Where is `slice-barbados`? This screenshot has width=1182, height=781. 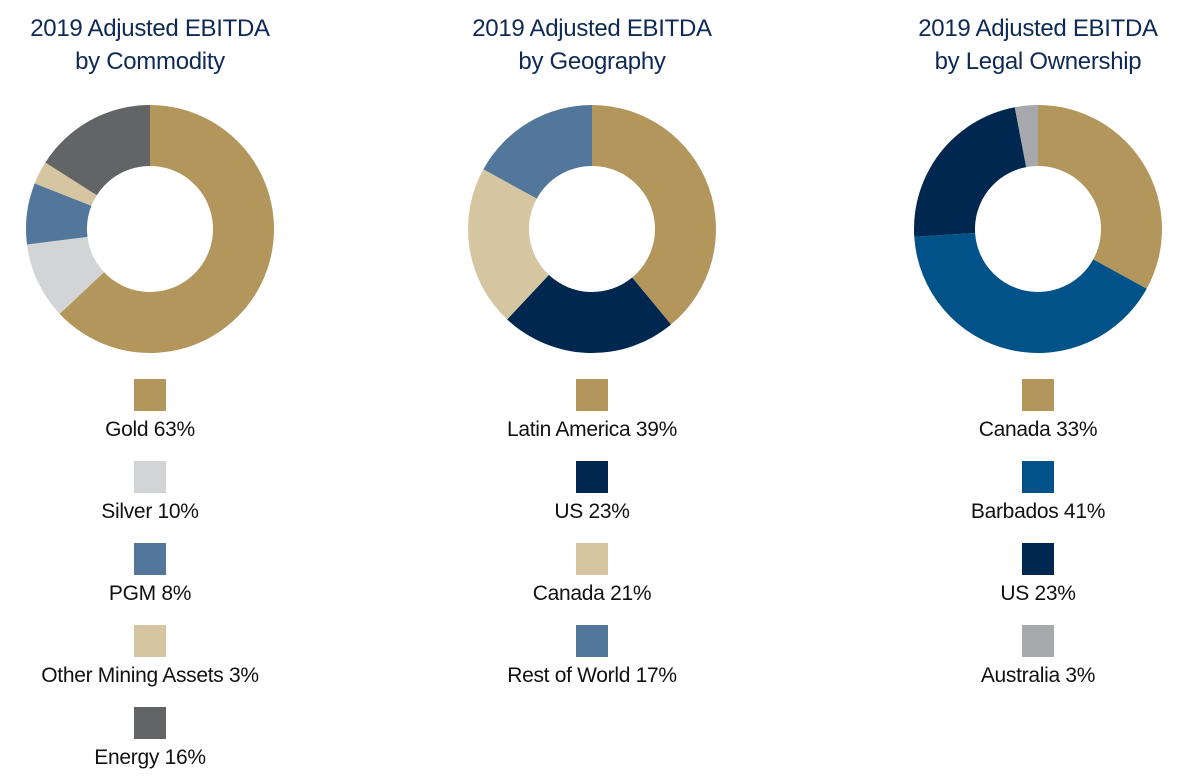 slice-barbados is located at coordinates (1030, 292).